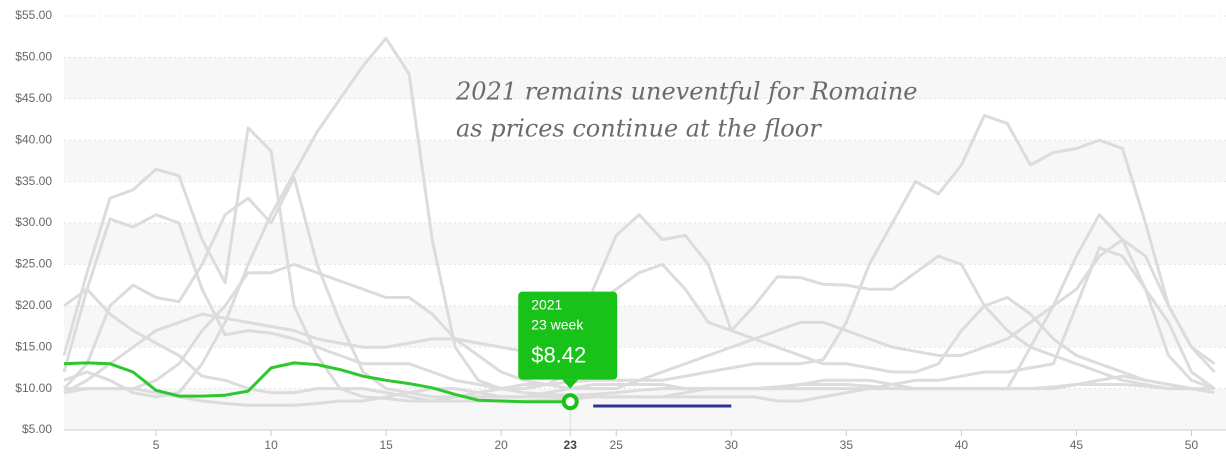  Describe the element at coordinates (732, 445) in the screenshot. I see `x-tick-label: 30` at that location.